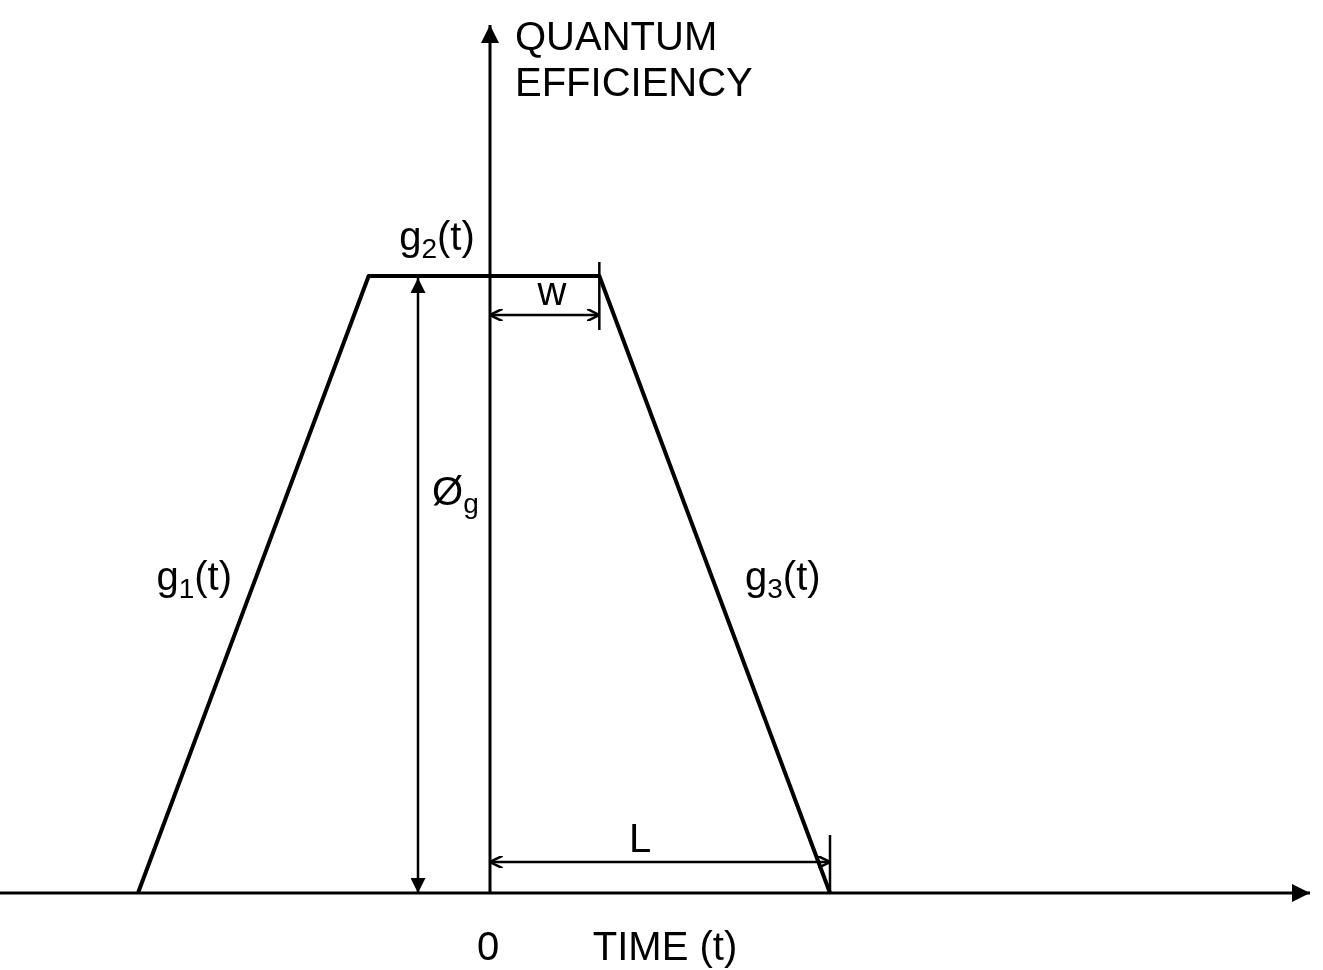 This screenshot has height=970, width=1323. I want to click on annotation: w, so click(551, 291).